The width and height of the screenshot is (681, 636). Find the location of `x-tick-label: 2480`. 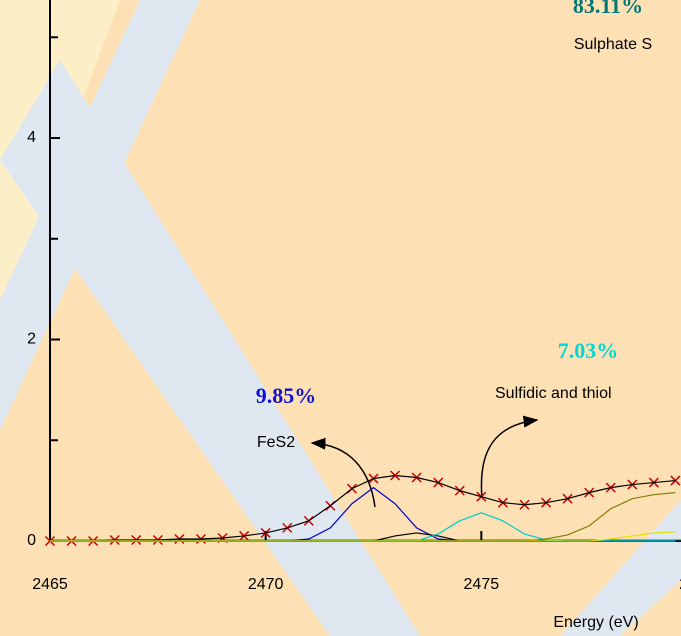

x-tick-label: 2480 is located at coordinates (680, 584).